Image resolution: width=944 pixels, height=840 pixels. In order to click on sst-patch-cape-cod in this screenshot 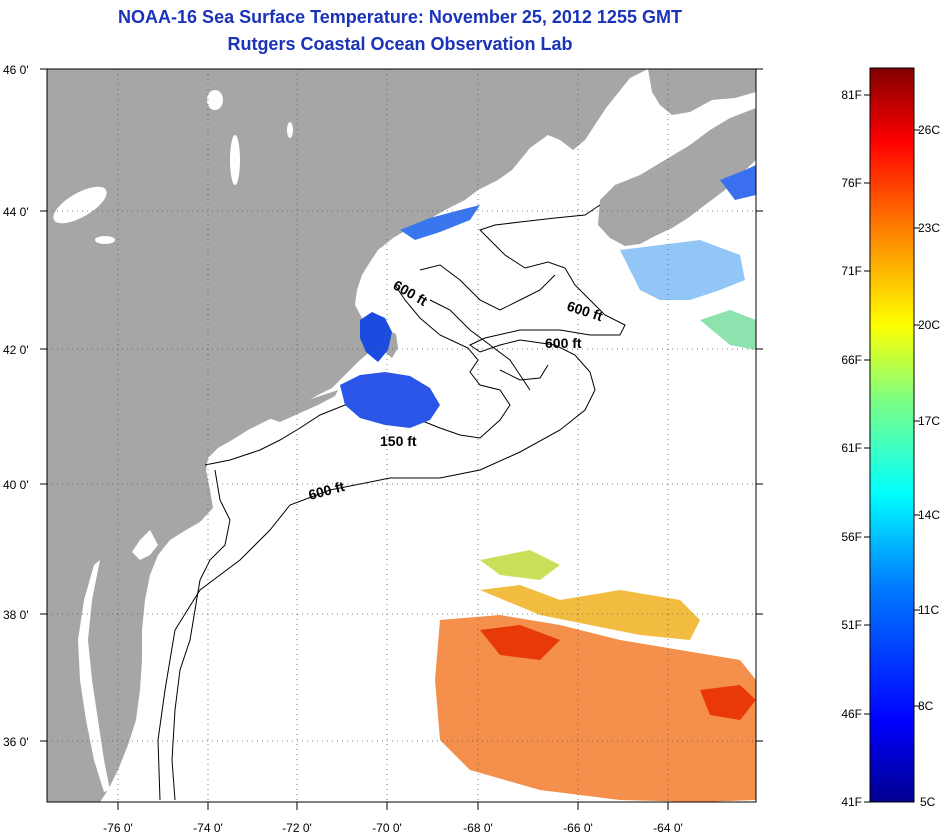, I will do `click(390, 400)`.